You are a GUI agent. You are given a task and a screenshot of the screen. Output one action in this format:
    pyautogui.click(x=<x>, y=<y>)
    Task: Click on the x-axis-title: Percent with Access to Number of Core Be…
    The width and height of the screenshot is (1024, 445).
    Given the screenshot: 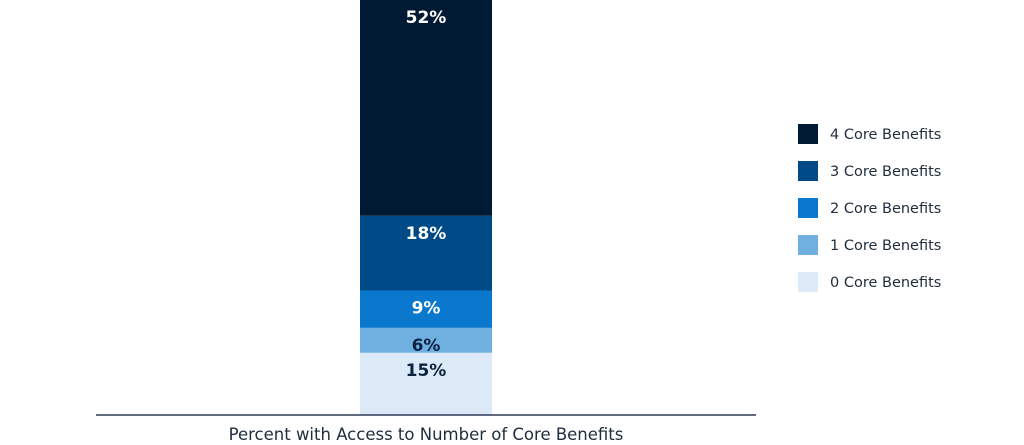 What is the action you would take?
    pyautogui.click(x=426, y=434)
    